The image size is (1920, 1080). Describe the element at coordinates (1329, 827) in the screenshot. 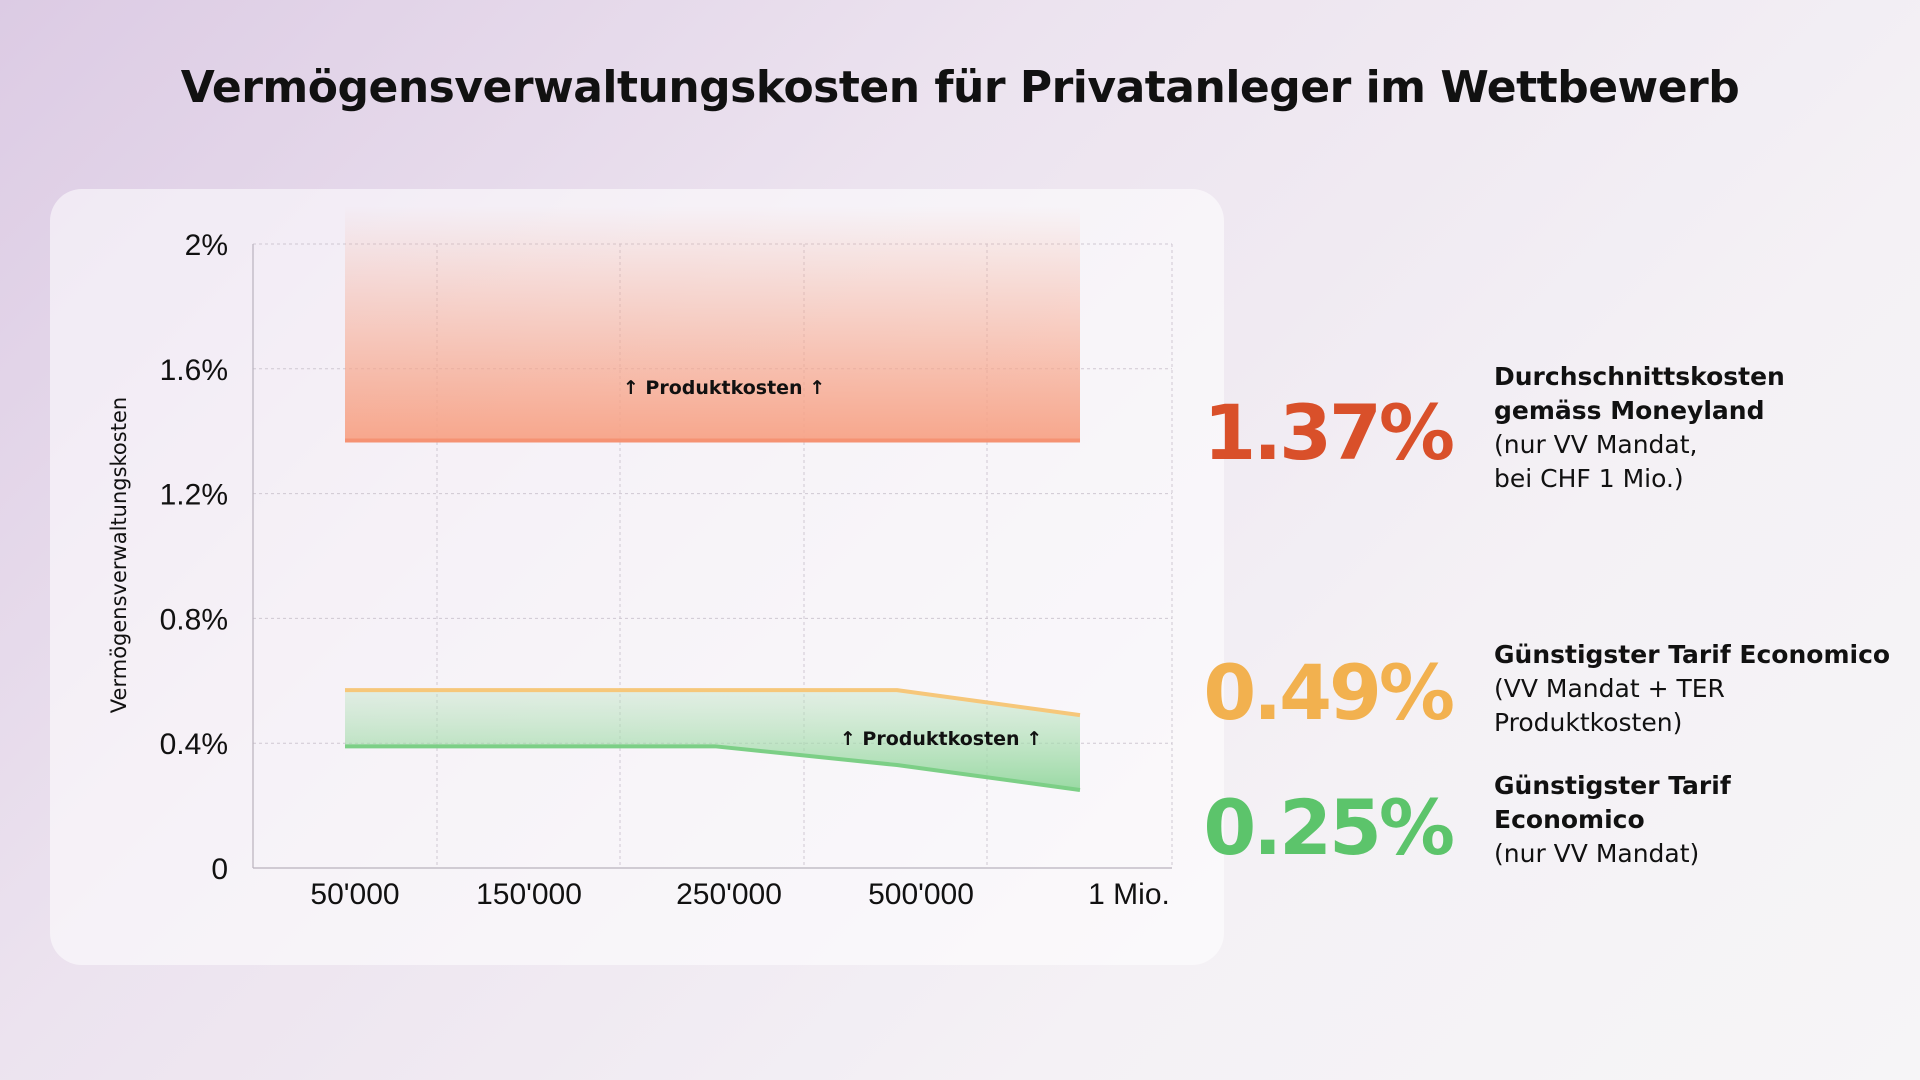

I see `stat-value-economico-vv: 0.25%` at that location.